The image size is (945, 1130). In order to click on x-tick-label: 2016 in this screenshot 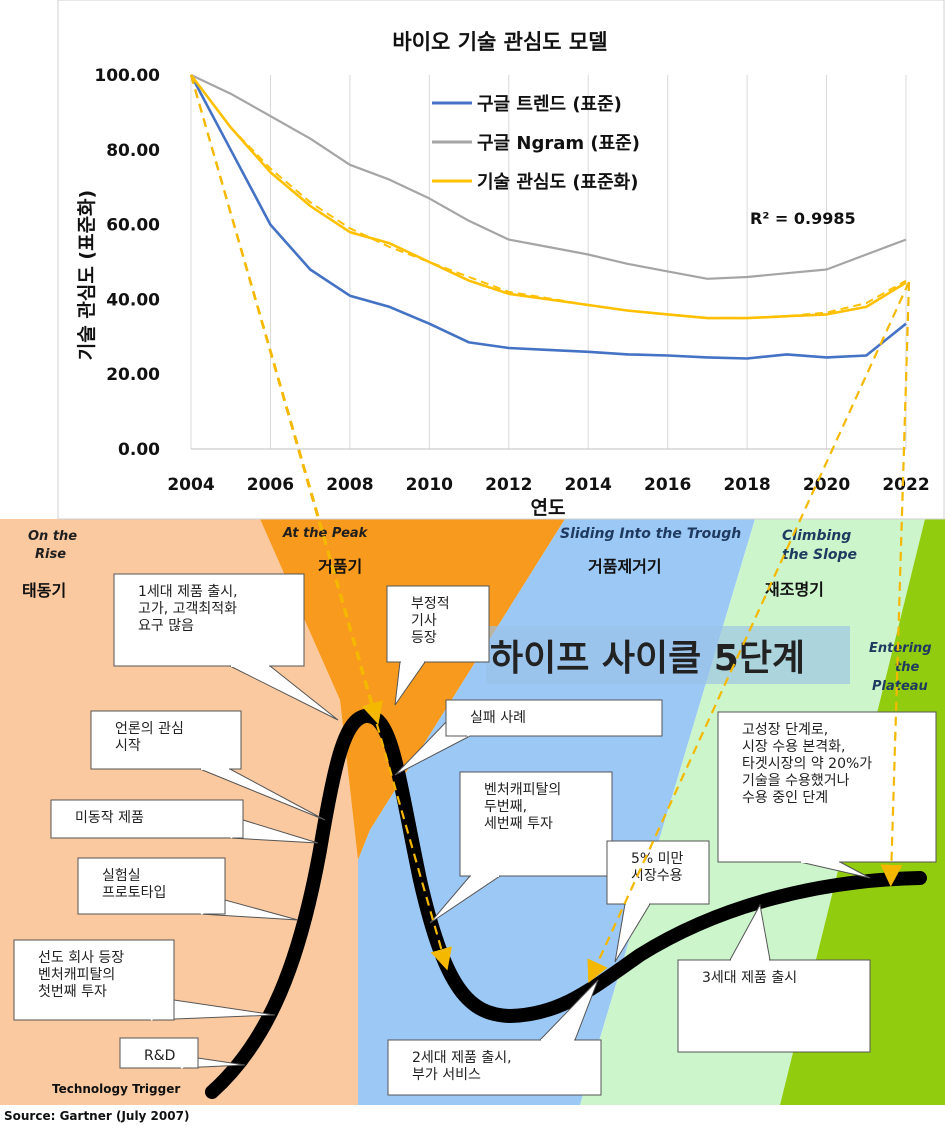, I will do `click(667, 485)`.